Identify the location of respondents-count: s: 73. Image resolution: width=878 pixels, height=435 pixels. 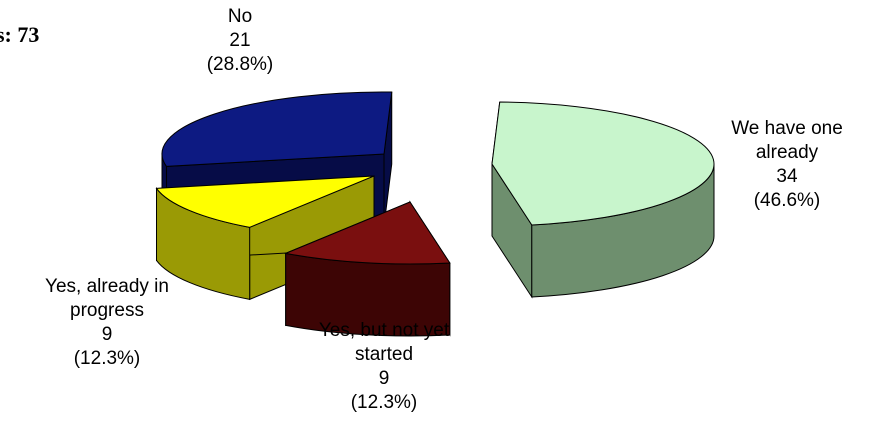
(20, 34).